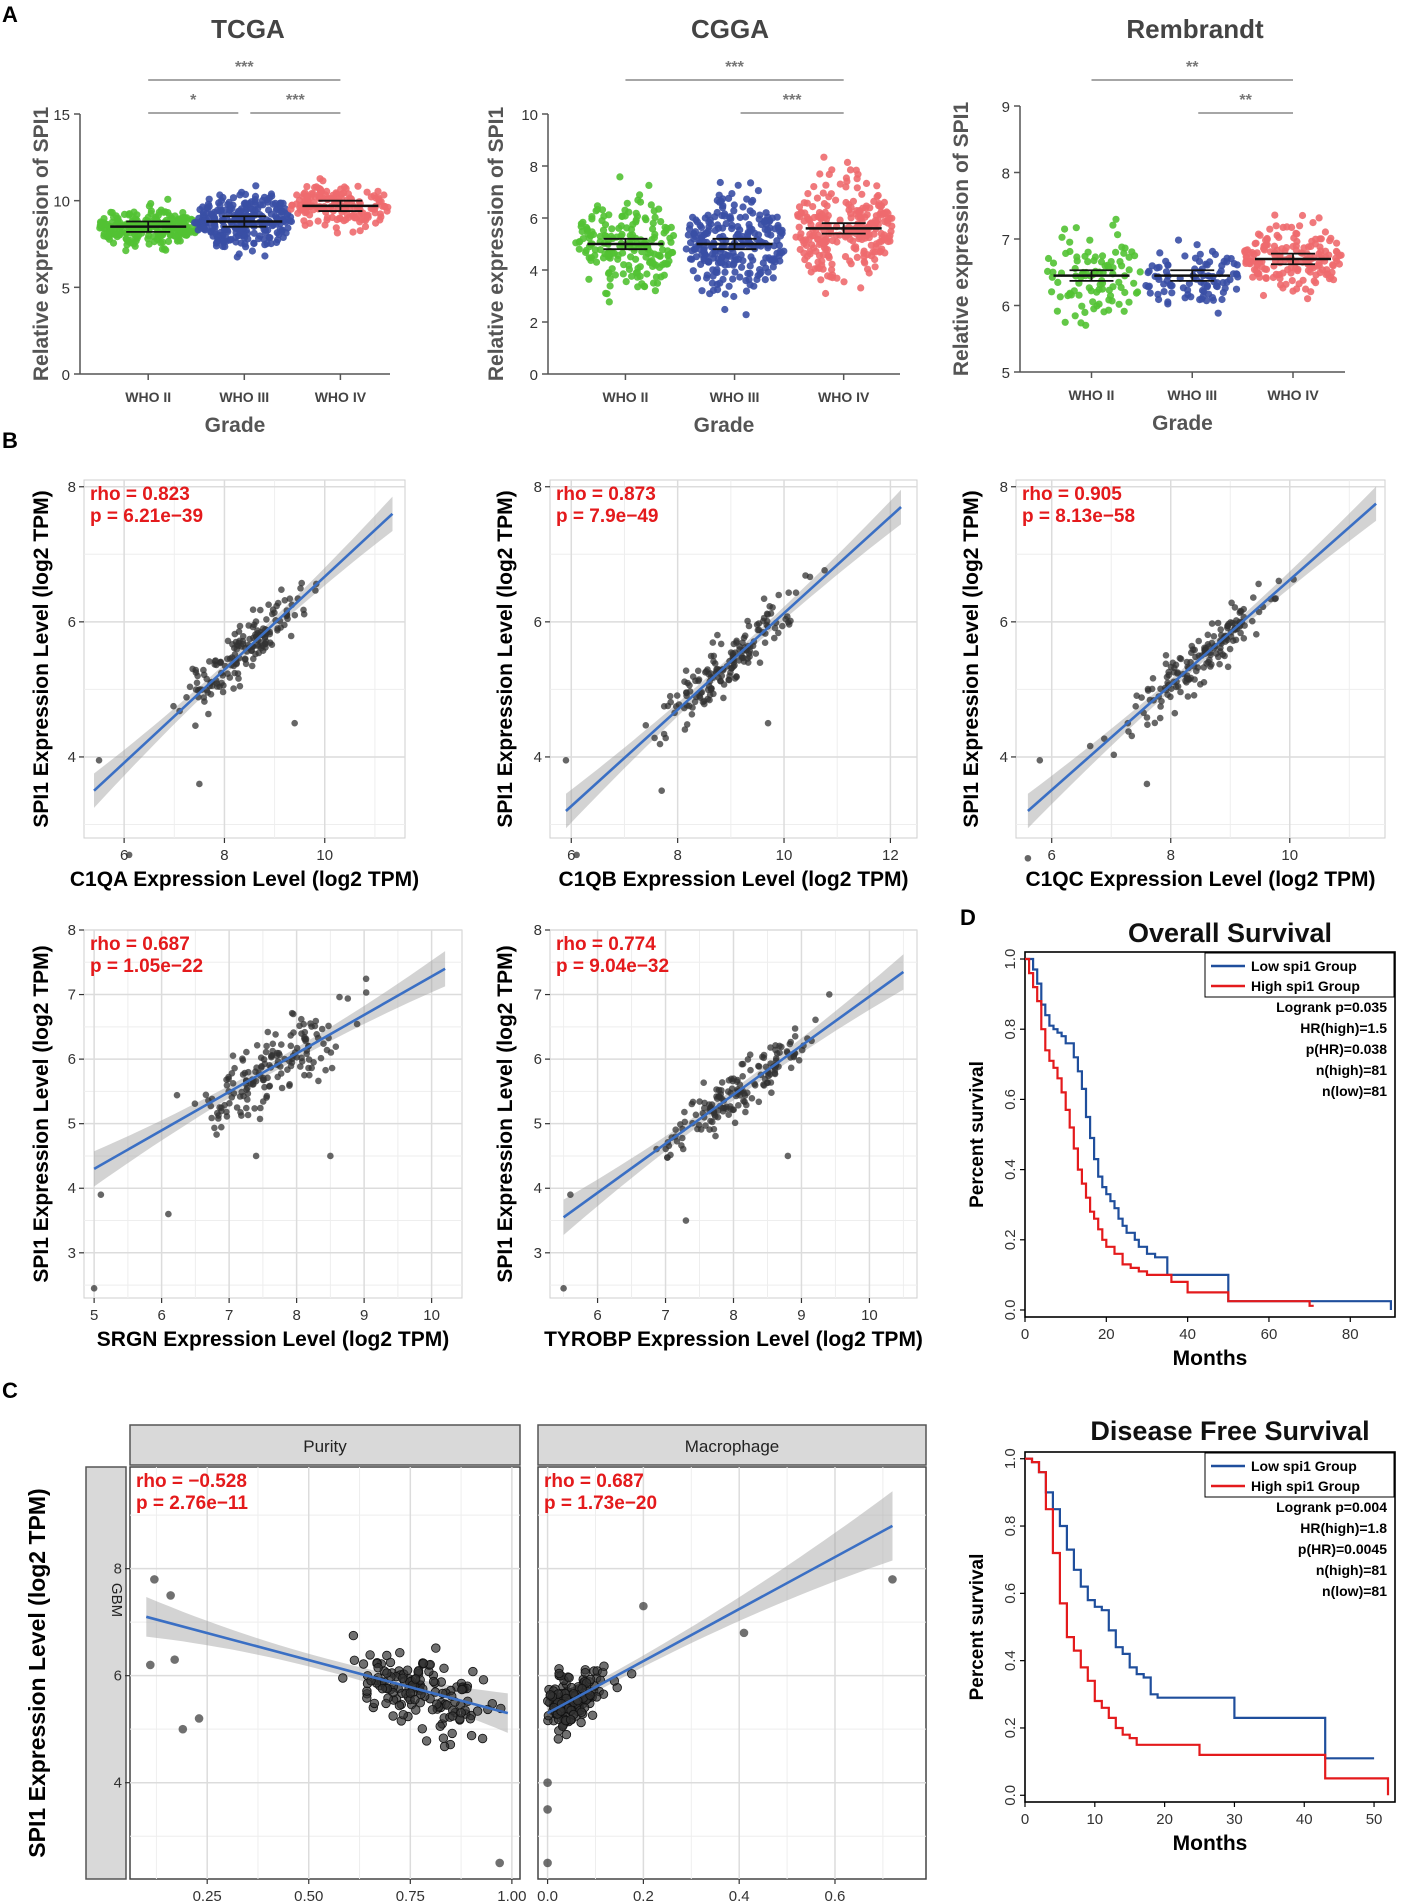 Image resolution: width=1417 pixels, height=1903 pixels. What do you see at coordinates (1006, 240) in the screenshot?
I see `y-tick-label: 7` at bounding box center [1006, 240].